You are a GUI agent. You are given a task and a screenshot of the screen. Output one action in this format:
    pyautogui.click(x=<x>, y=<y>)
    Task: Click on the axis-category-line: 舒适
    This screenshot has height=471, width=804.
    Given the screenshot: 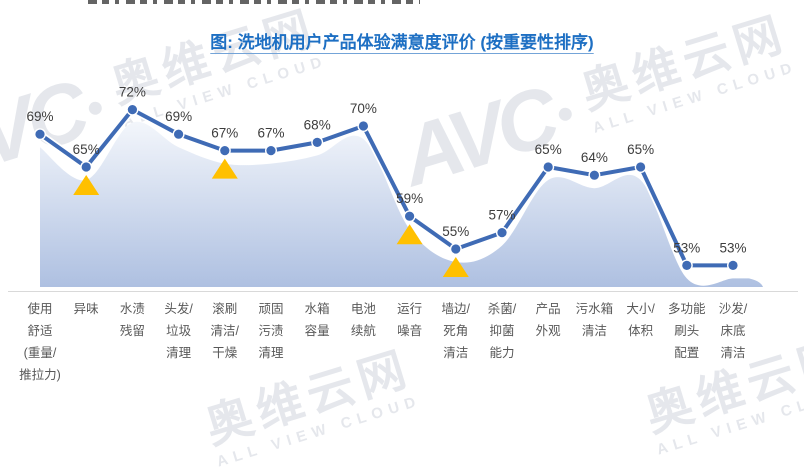 What is the action you would take?
    pyautogui.click(x=40, y=331)
    